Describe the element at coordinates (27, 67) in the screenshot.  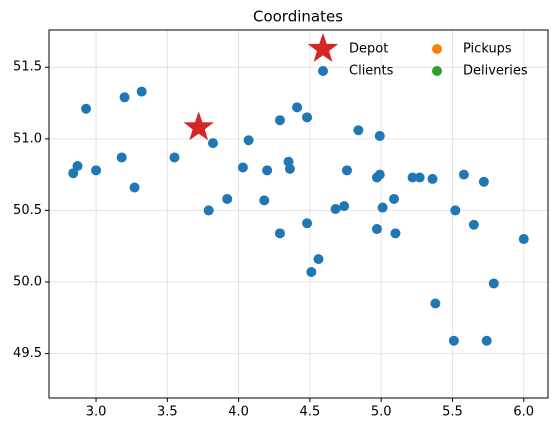
I see `y-tick-label: 51.5` at that location.